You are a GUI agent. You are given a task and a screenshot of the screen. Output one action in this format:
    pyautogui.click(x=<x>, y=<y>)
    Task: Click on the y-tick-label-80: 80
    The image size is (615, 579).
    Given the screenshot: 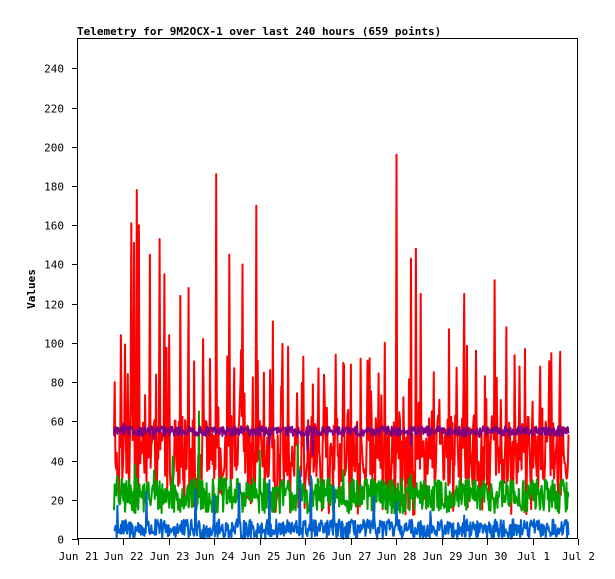 What is the action you would take?
    pyautogui.click(x=57, y=383)
    